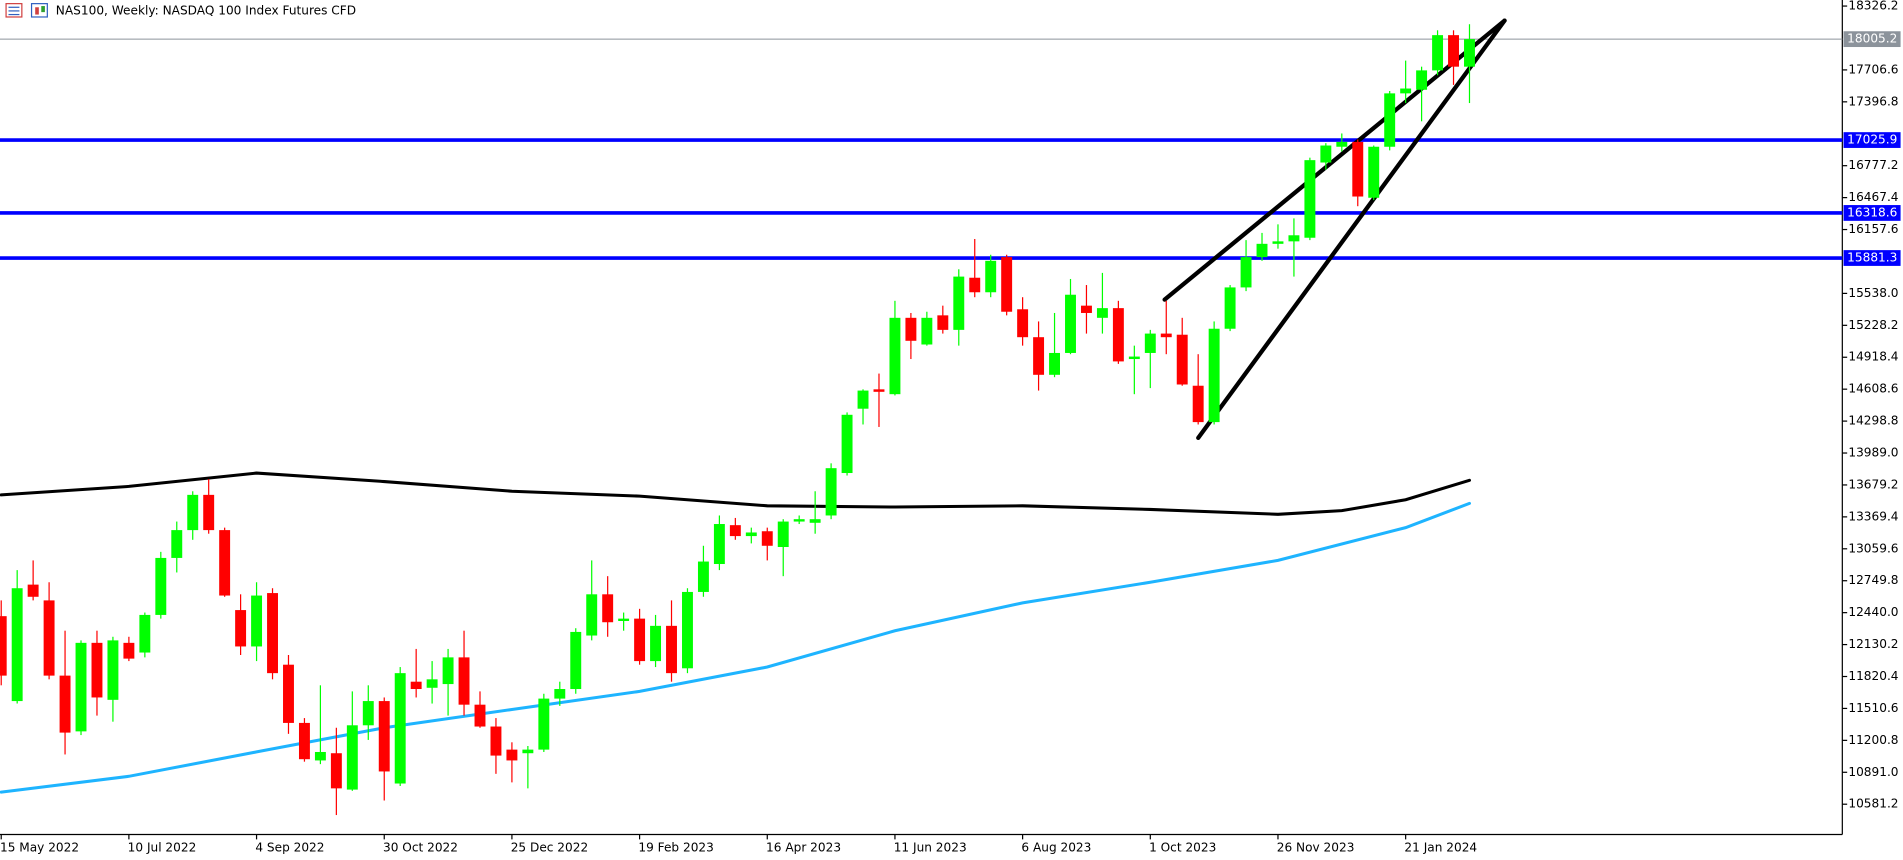 The width and height of the screenshot is (1903, 860). Describe the element at coordinates (1873, 453) in the screenshot. I see `y-tick-label: 13989.0` at that location.